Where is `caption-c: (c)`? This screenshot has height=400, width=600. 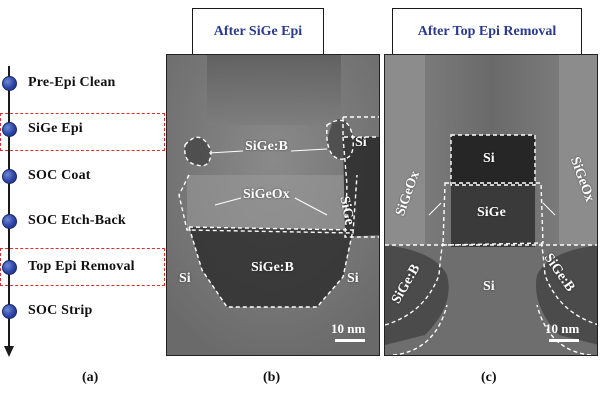 caption-c: (c) is located at coordinates (489, 377).